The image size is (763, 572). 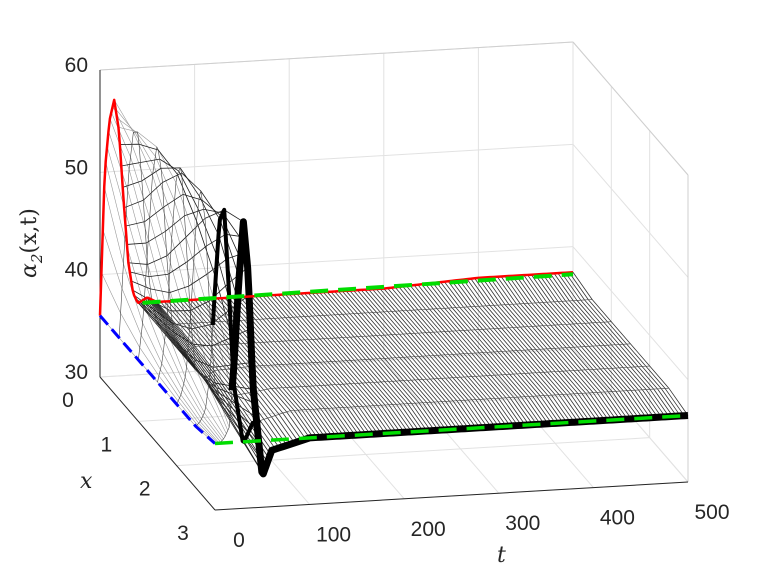 I want to click on t-tick-label: 0, so click(x=239, y=540).